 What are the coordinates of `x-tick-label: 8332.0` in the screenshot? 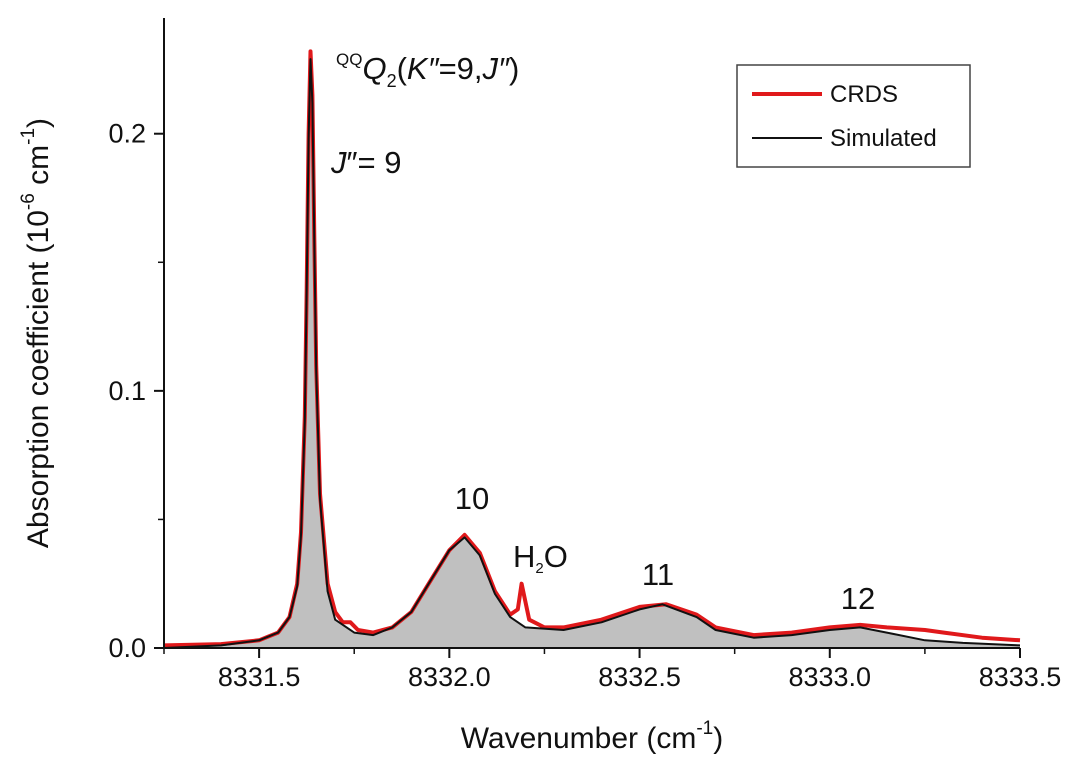 It's located at (449, 677).